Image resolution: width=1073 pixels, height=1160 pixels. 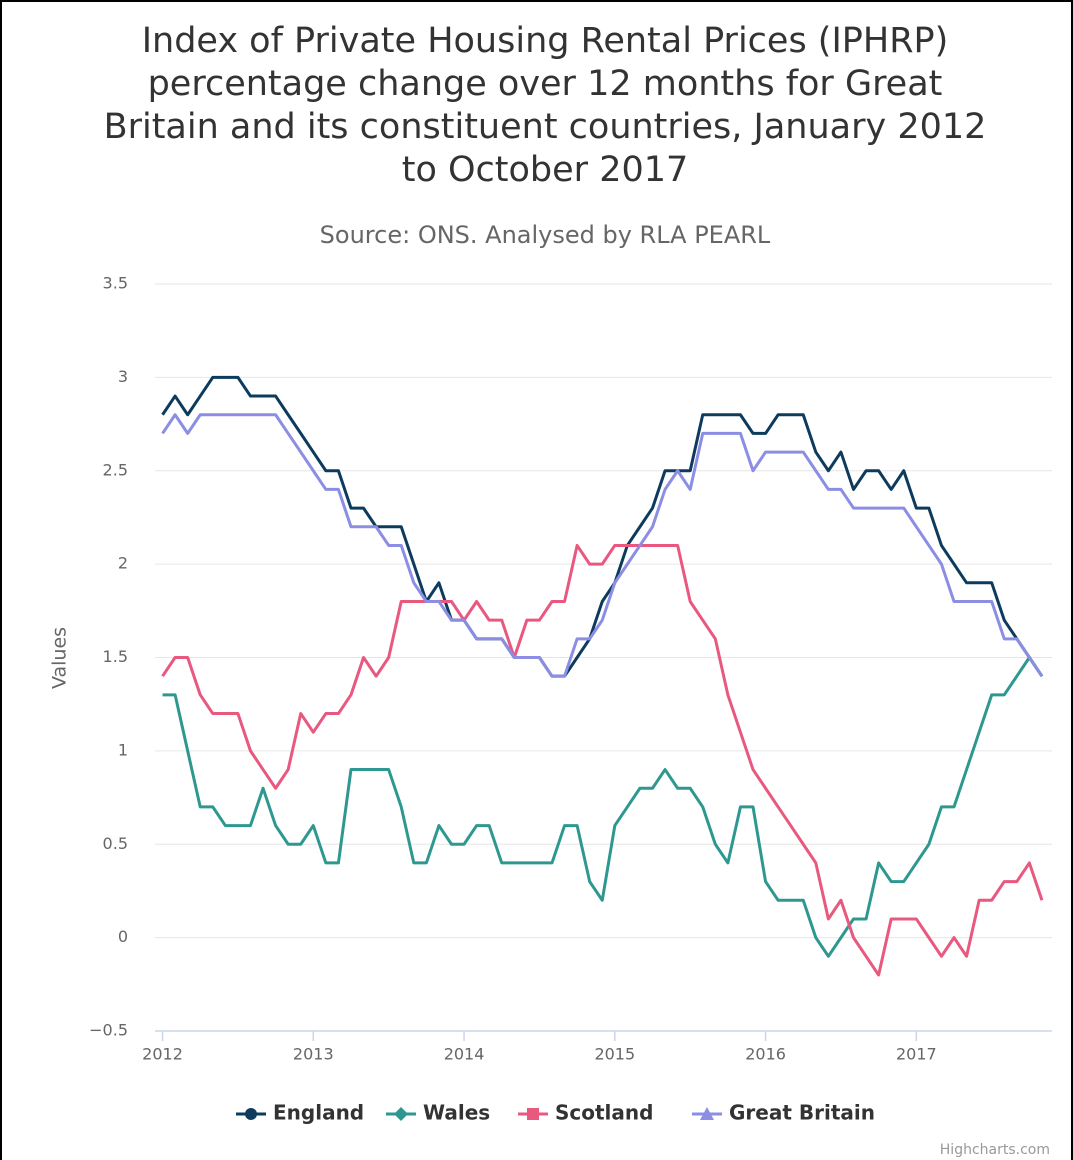 What do you see at coordinates (108, 1030) in the screenshot?
I see `y-tick-label: −0.5` at bounding box center [108, 1030].